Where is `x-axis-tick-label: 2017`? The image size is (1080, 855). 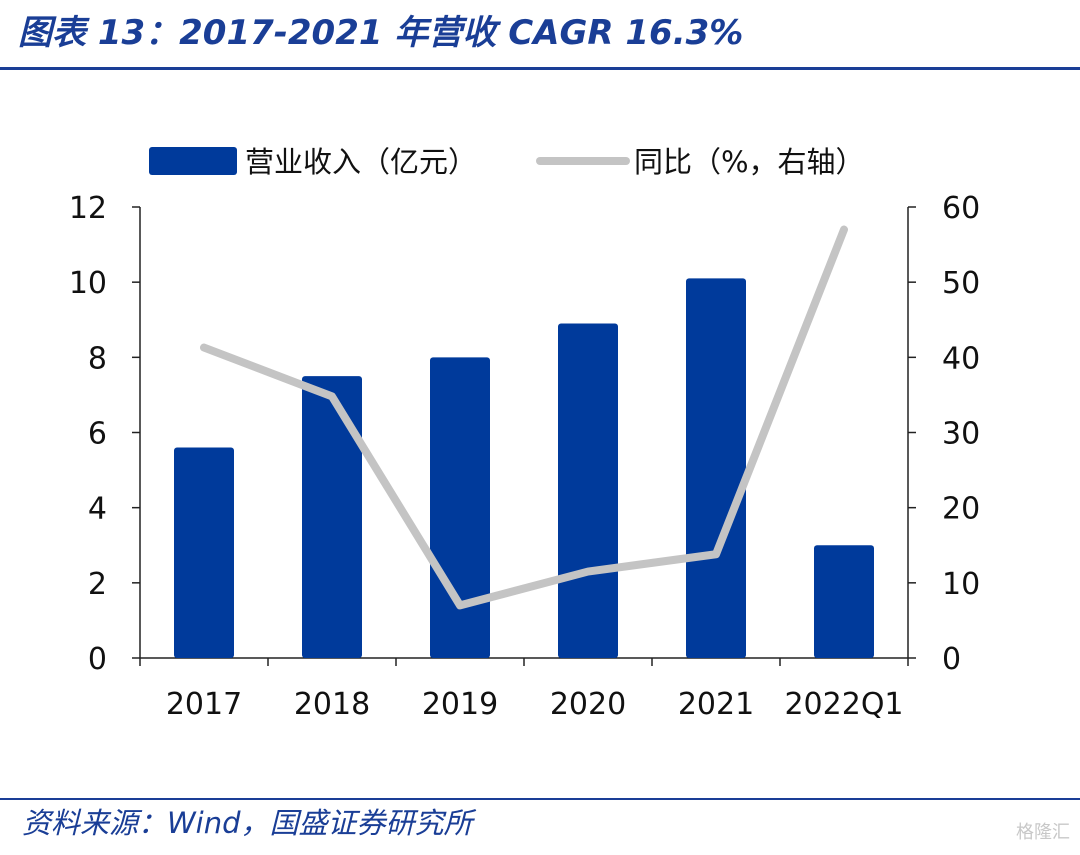
x-axis-tick-label: 2017 is located at coordinates (204, 704).